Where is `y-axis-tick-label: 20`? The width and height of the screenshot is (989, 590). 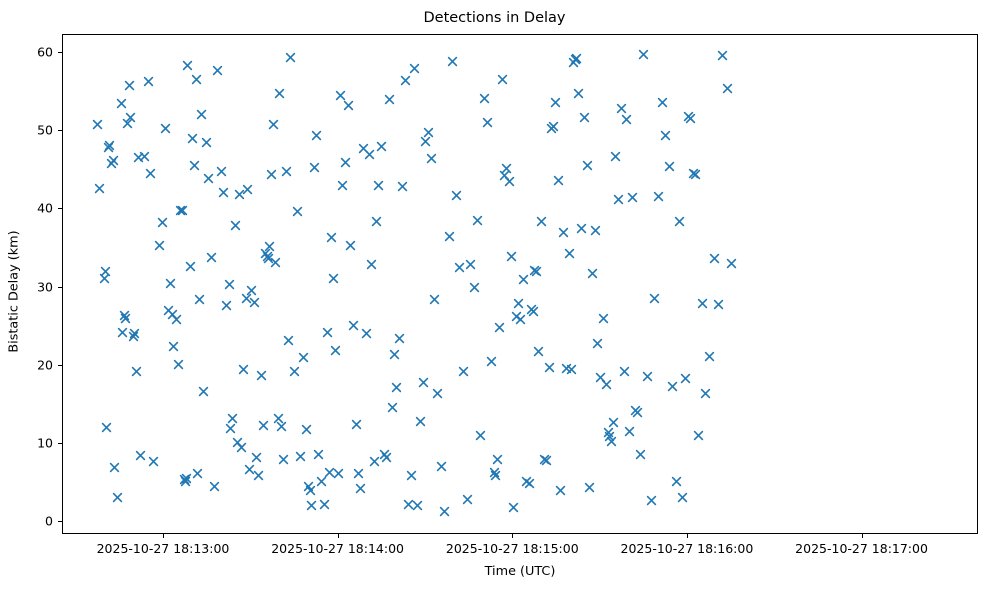 y-axis-tick-label: 20 is located at coordinates (45, 365).